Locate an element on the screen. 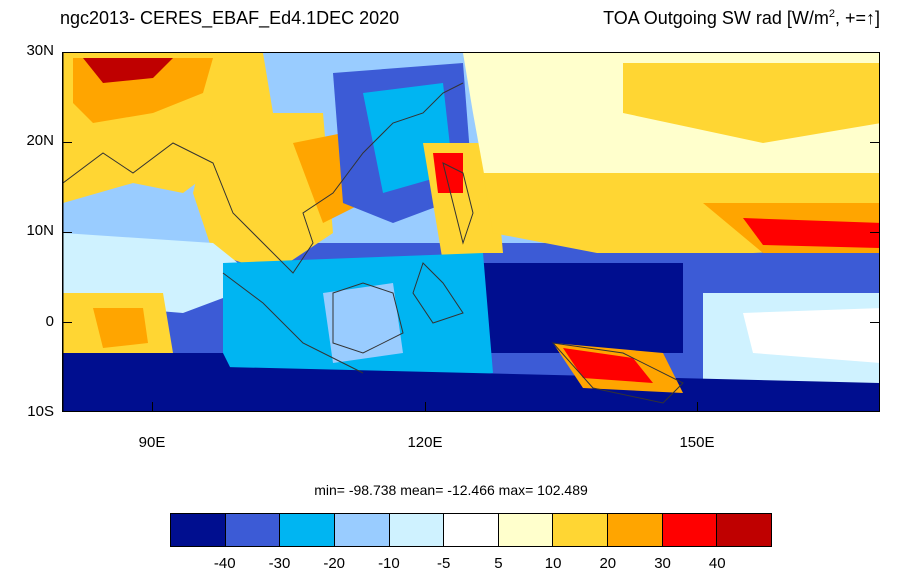 This screenshot has width=902, height=577. tick-right-10n is located at coordinates (875, 232).